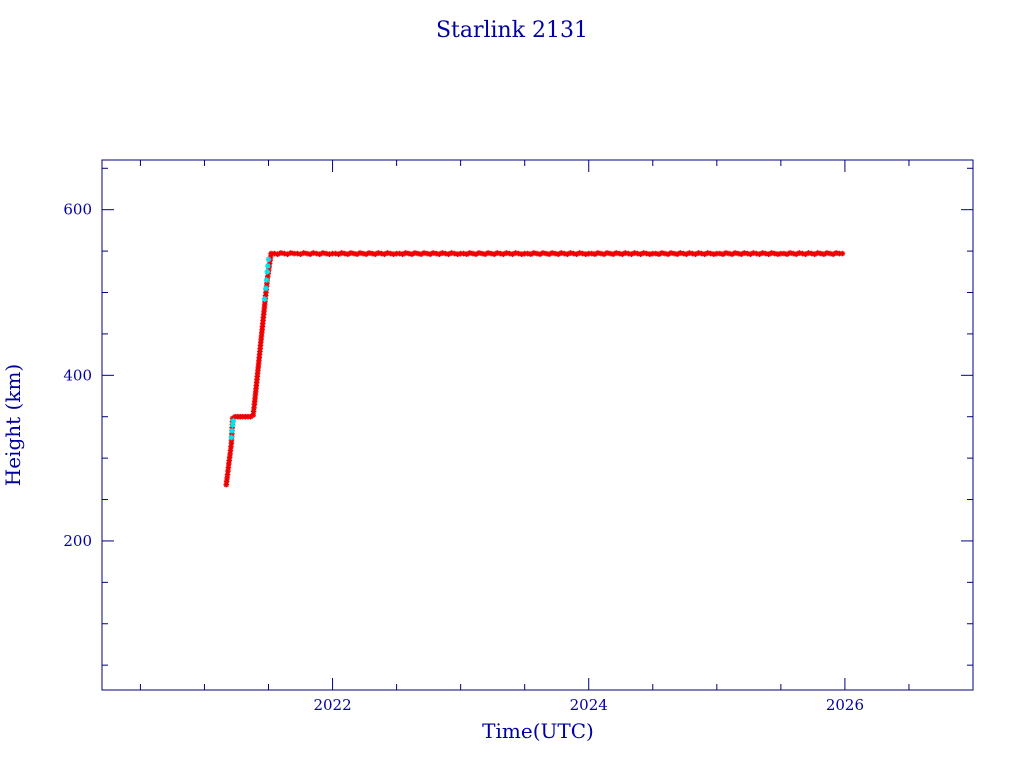 The image size is (1024, 768). Describe the element at coordinates (538, 731) in the screenshot. I see `x-axis-title: Time(UTC)` at that location.